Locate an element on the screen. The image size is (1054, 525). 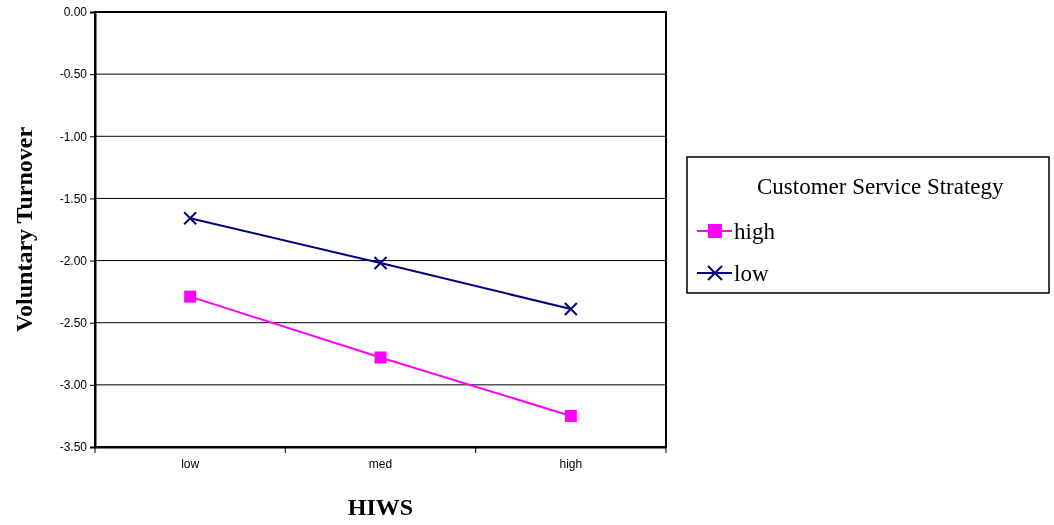
y-tick-label: -2.00 is located at coordinates (73, 260).